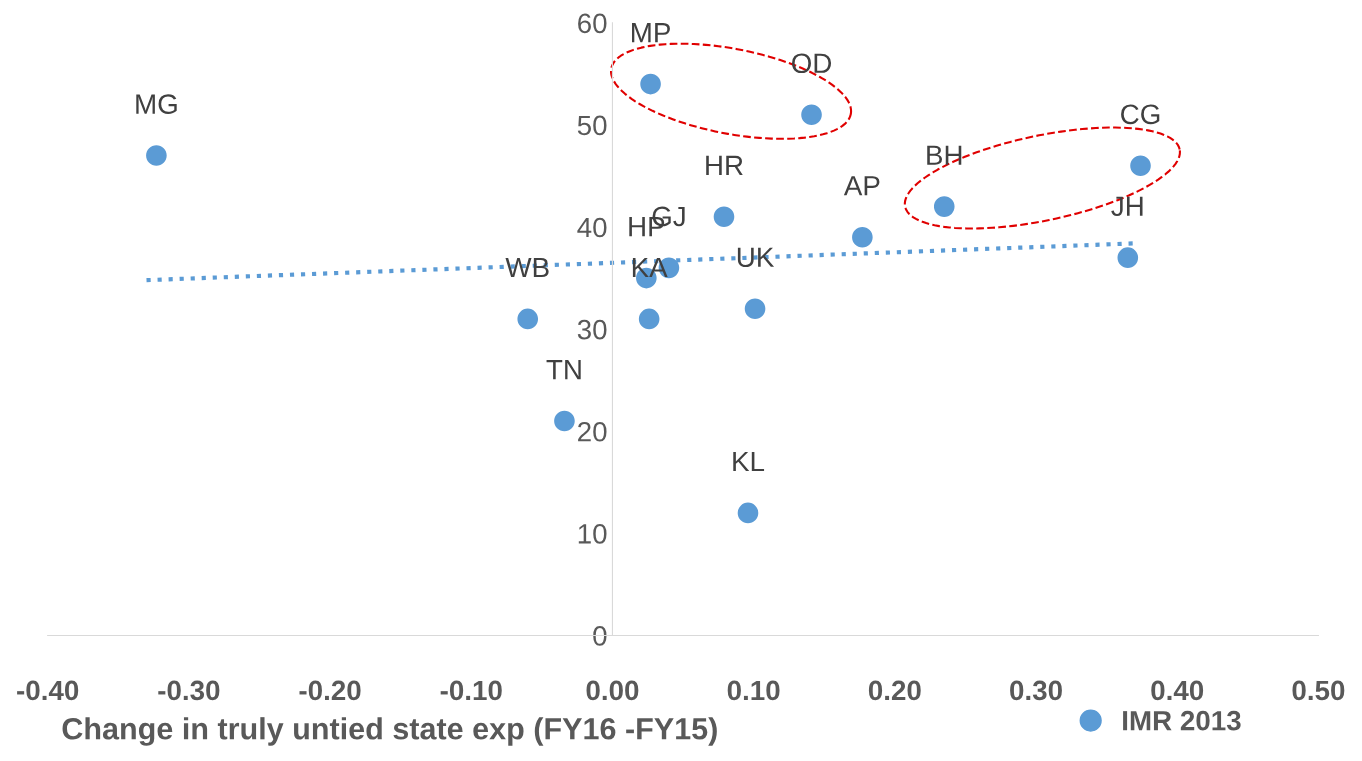 The width and height of the screenshot is (1362, 761). What do you see at coordinates (894, 690) in the screenshot?
I see `x-tick-label: 0.20` at bounding box center [894, 690].